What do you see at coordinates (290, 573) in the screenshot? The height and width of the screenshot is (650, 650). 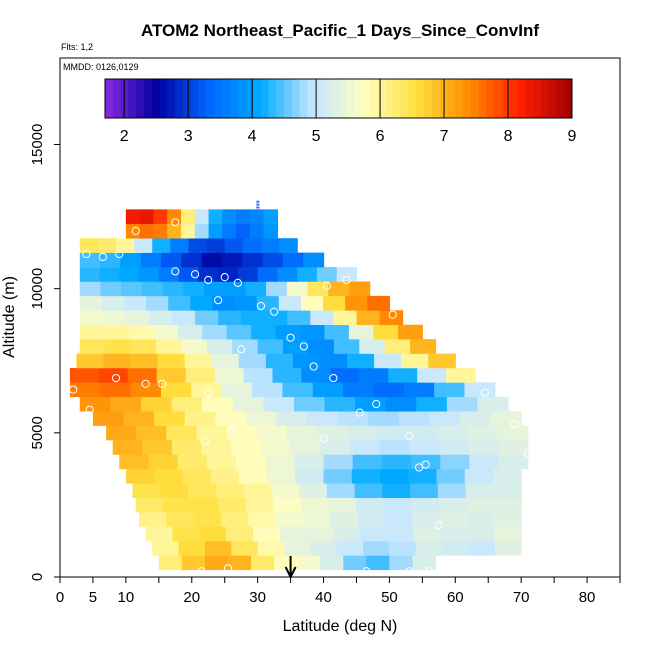 I see `arrow-head` at bounding box center [290, 573].